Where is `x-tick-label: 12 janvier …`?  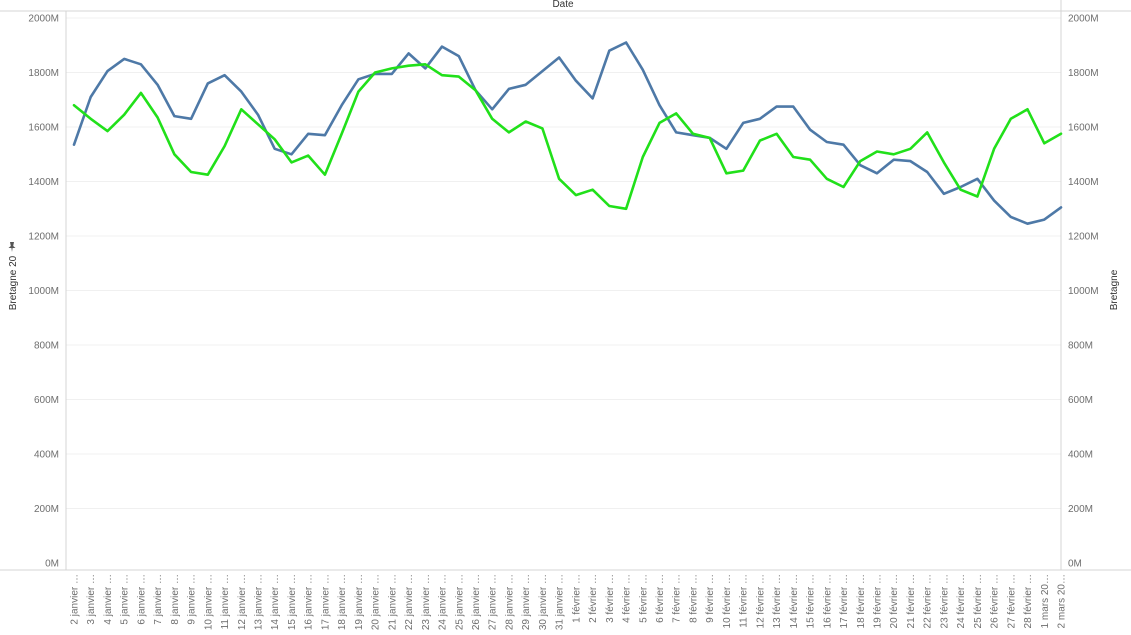
x-tick-label: 12 janvier … is located at coordinates (242, 602).